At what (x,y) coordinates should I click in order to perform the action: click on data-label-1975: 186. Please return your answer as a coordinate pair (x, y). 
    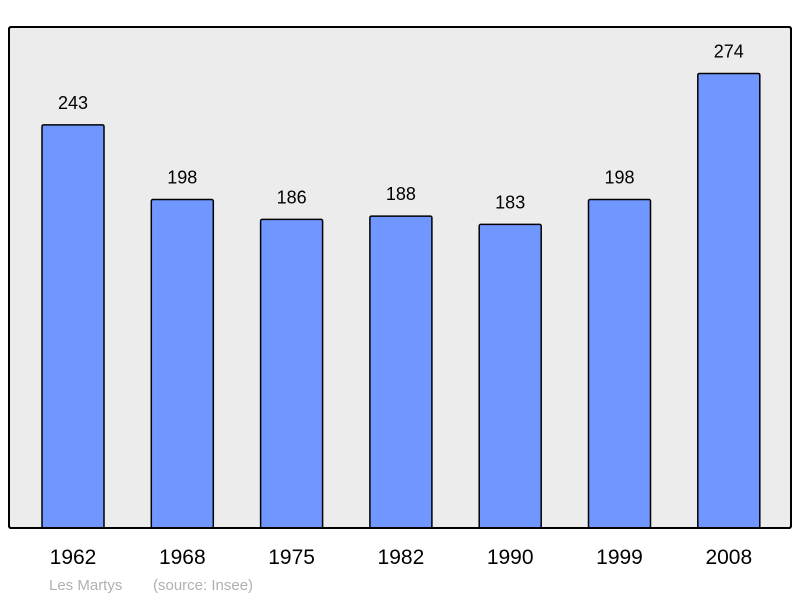
    Looking at the image, I should click on (292, 197).